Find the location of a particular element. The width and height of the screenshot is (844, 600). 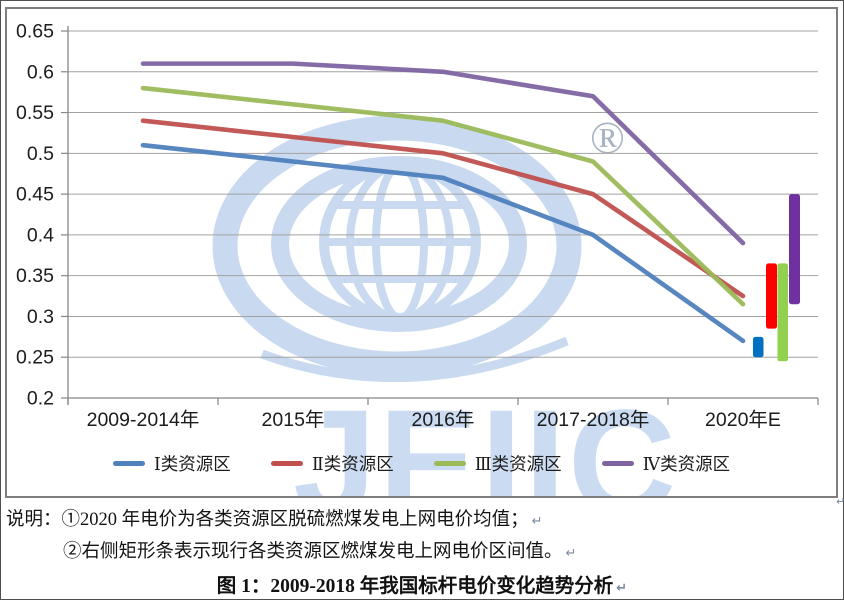

legend-item-zone2: Ⅱ类资源区 is located at coordinates (332, 463).